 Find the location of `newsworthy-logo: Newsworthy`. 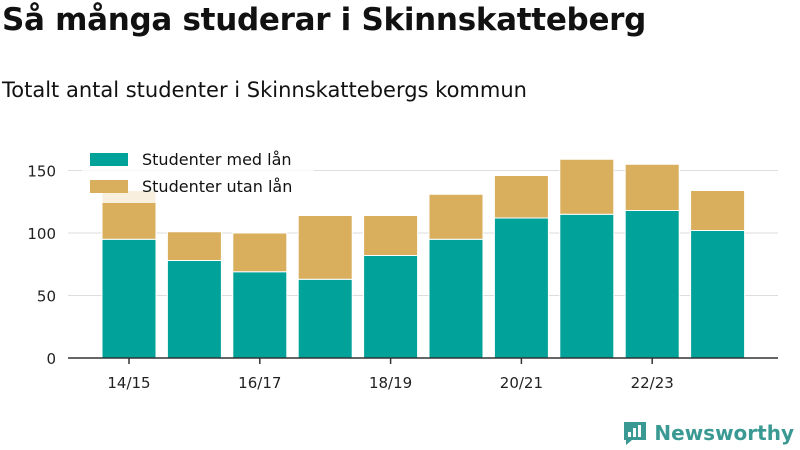

newsworthy-logo: Newsworthy is located at coordinates (708, 433).